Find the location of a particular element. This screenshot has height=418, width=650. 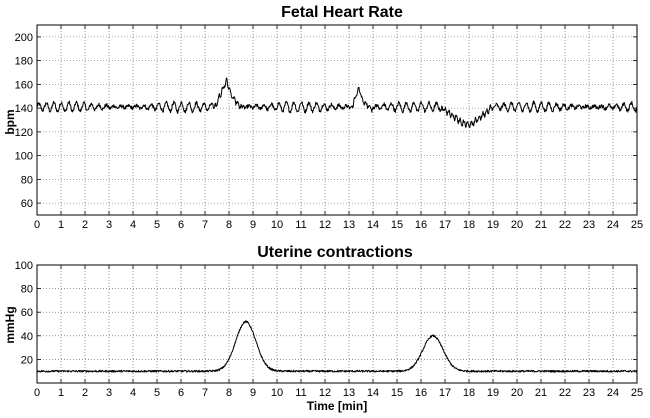

fhr-series-line is located at coordinates (337, 103).